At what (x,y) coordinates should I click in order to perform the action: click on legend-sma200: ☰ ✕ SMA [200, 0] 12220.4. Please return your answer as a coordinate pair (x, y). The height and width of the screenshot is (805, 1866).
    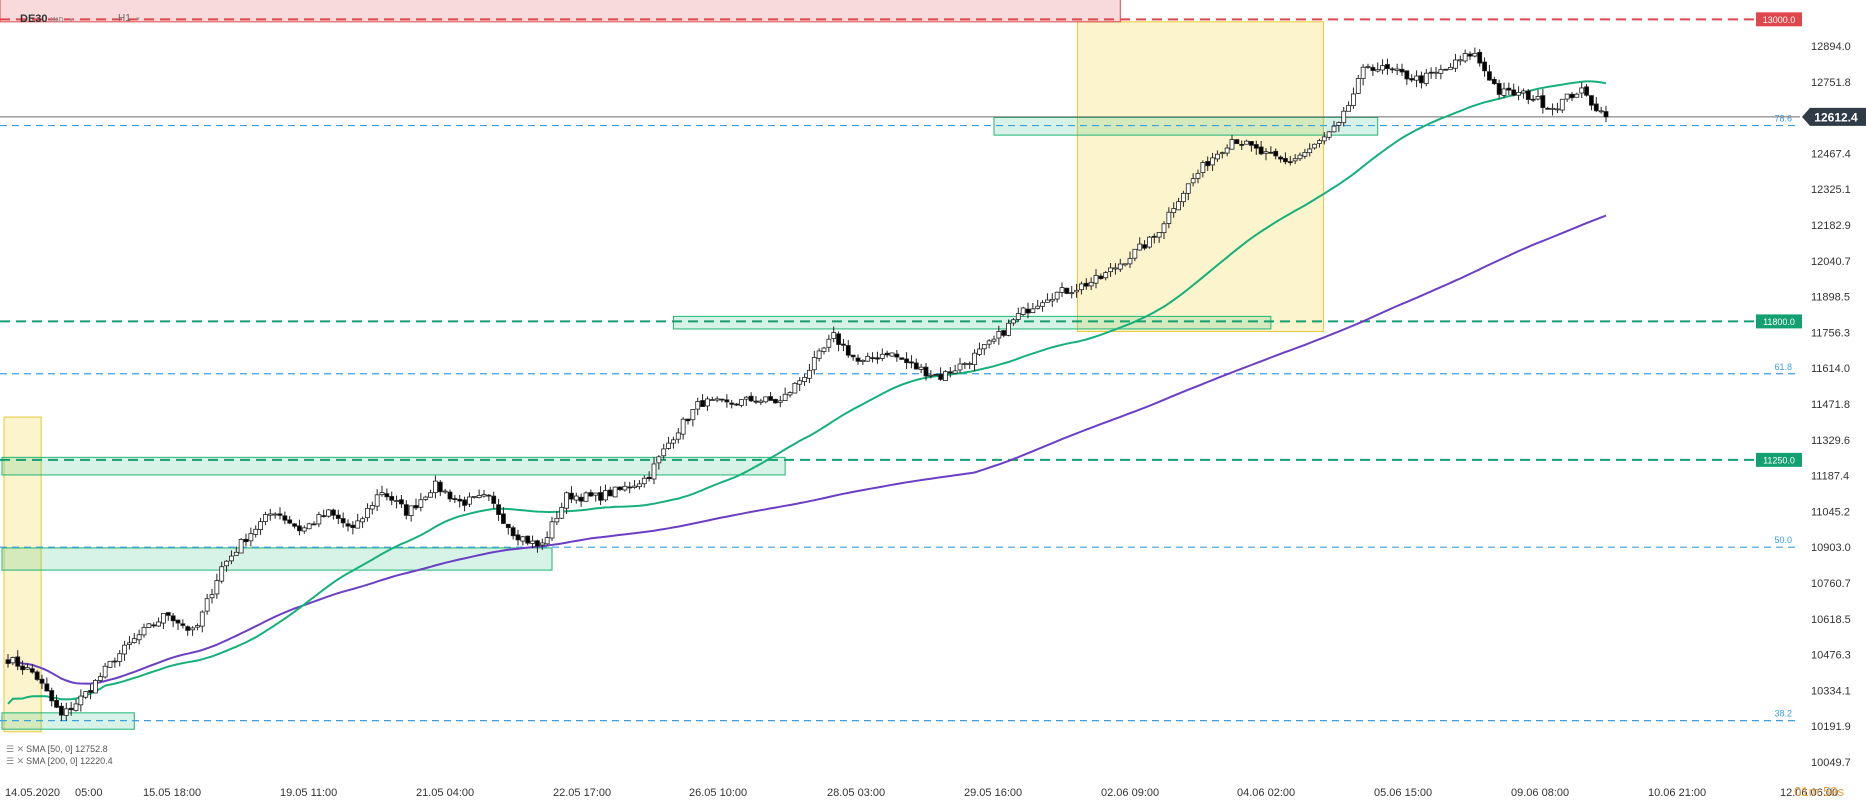
    Looking at the image, I should click on (59, 761).